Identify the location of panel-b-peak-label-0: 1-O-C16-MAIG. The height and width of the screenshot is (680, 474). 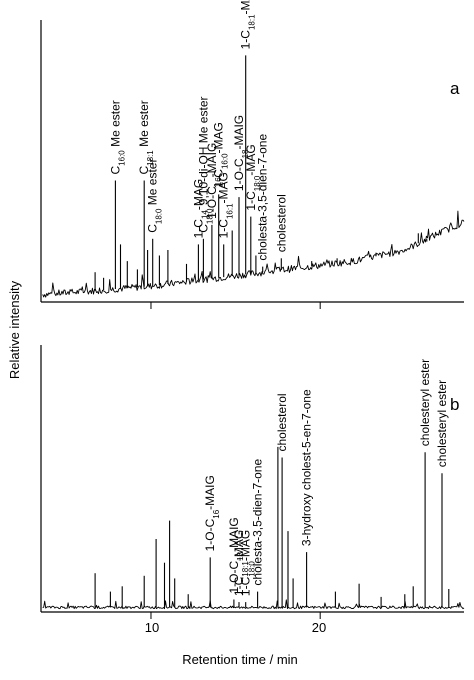
(212, 513).